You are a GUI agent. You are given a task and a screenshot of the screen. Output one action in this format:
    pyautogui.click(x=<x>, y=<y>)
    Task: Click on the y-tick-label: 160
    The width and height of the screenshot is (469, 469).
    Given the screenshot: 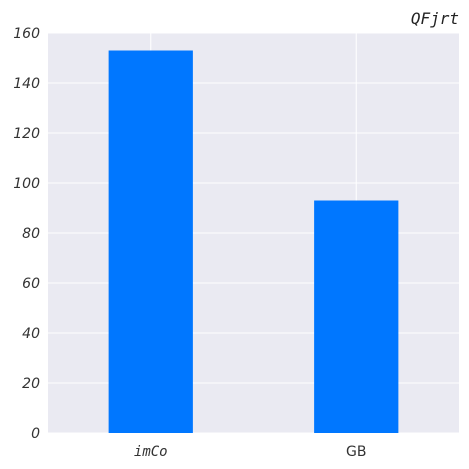 What is the action you would take?
    pyautogui.click(x=26, y=34)
    